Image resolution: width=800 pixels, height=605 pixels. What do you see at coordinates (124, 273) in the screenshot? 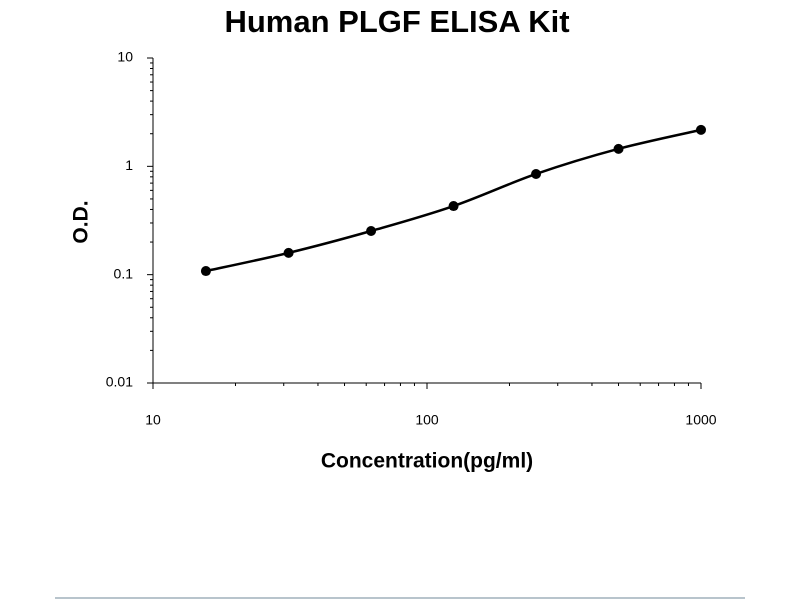
I see `y-tick-label: 0.1` at bounding box center [124, 273].